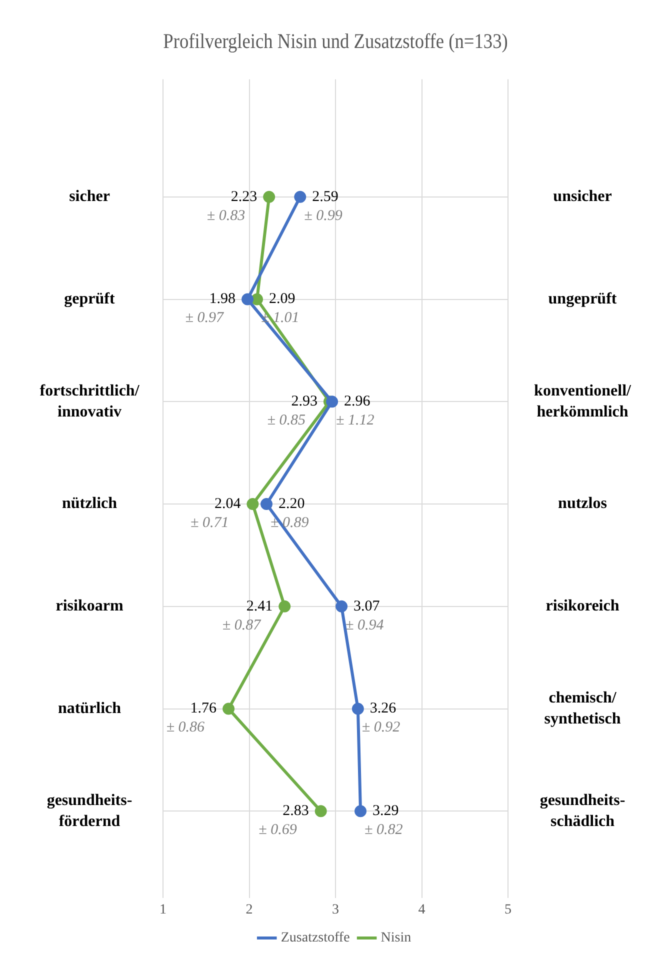  I want to click on y-tick-label: nützlich, so click(90, 503).